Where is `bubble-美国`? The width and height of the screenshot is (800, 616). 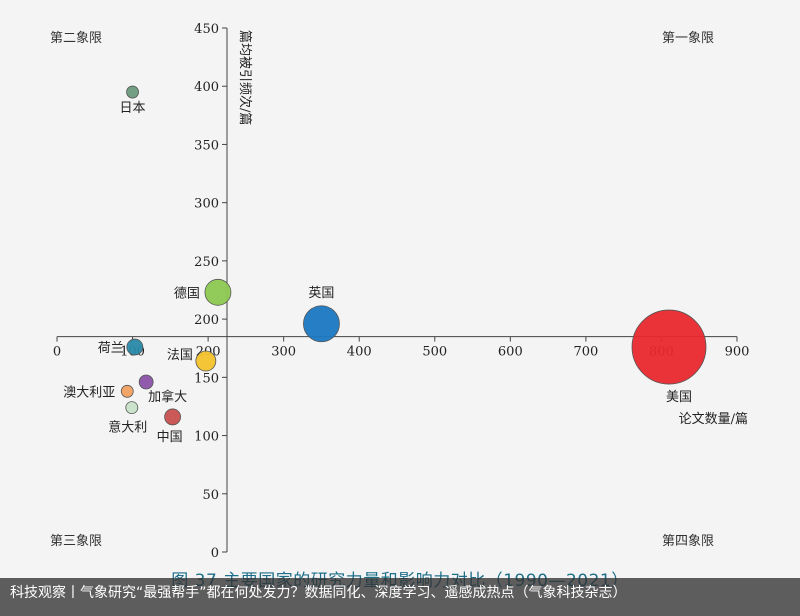 bubble-美国 is located at coordinates (669, 347).